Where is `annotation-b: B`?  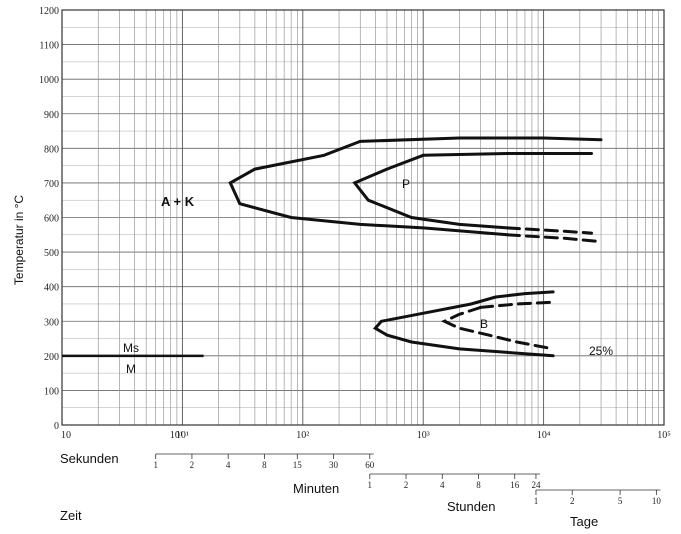
annotation-b: B is located at coordinates (484, 324).